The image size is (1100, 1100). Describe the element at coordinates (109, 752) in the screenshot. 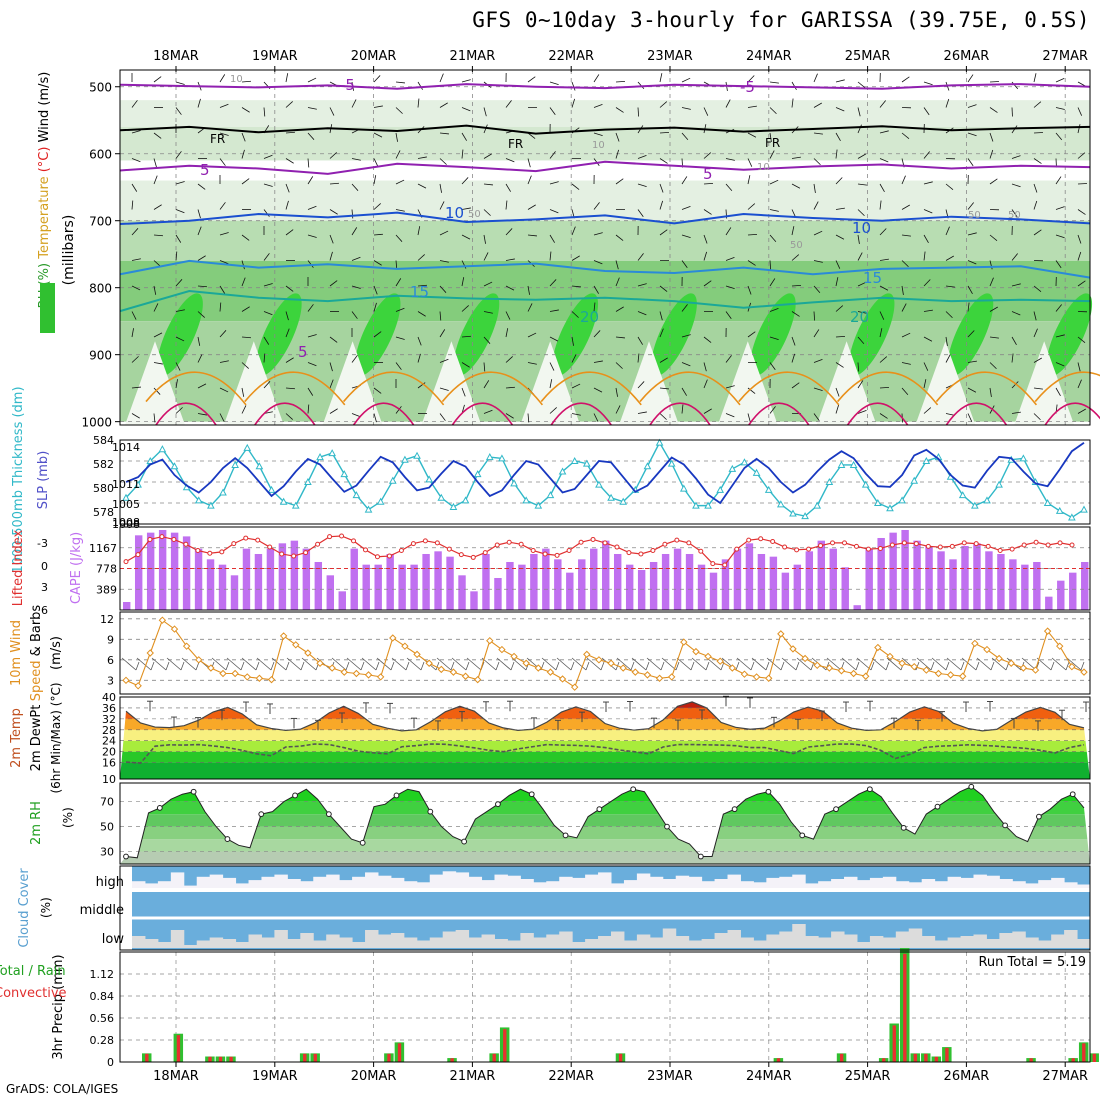

I see `temp-tick-label: 20` at that location.